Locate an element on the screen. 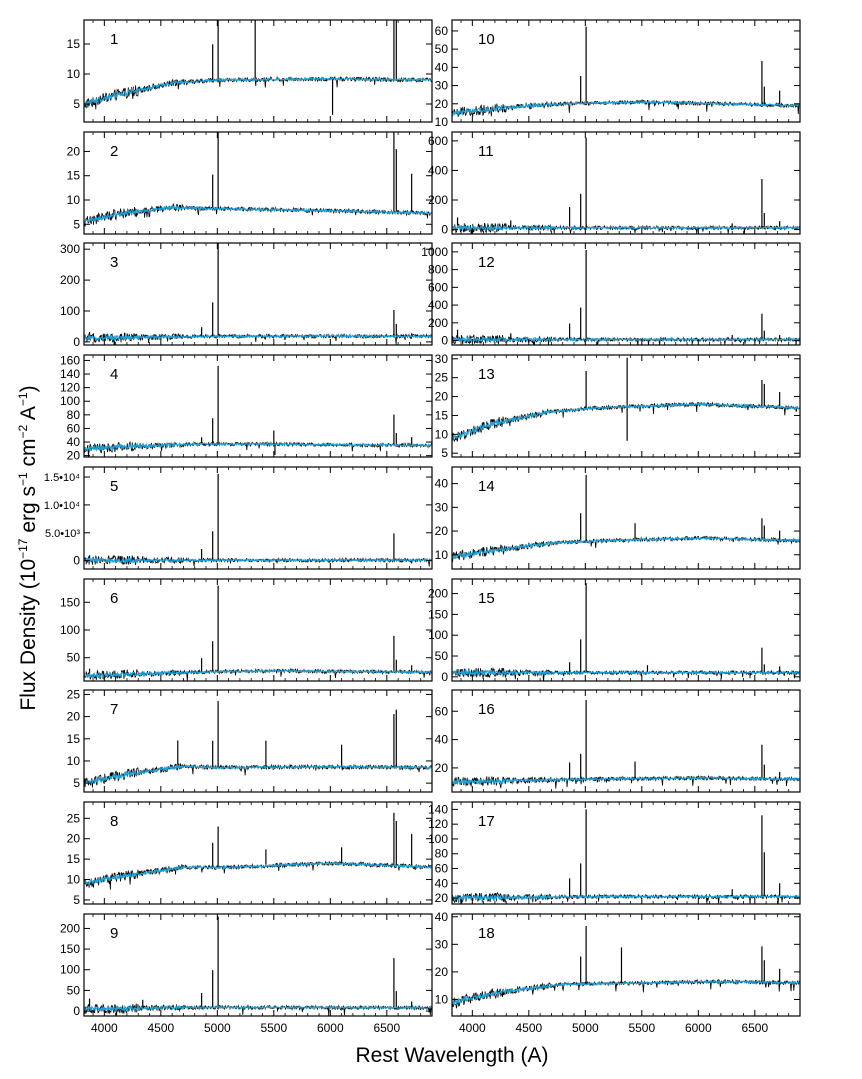 This screenshot has width=862, height=1079. x-tick-label: 4500 is located at coordinates (160, 1028).